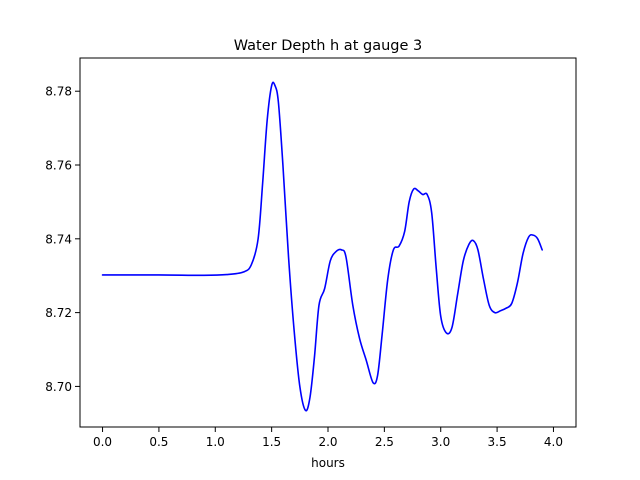  I want to click on x-axis-label: hours, so click(328, 463).